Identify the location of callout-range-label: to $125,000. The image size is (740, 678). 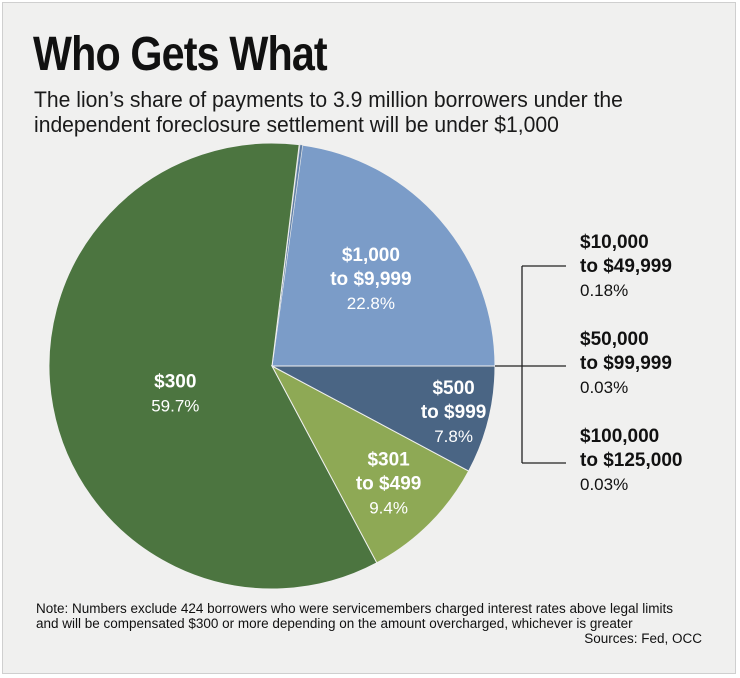
(631, 460).